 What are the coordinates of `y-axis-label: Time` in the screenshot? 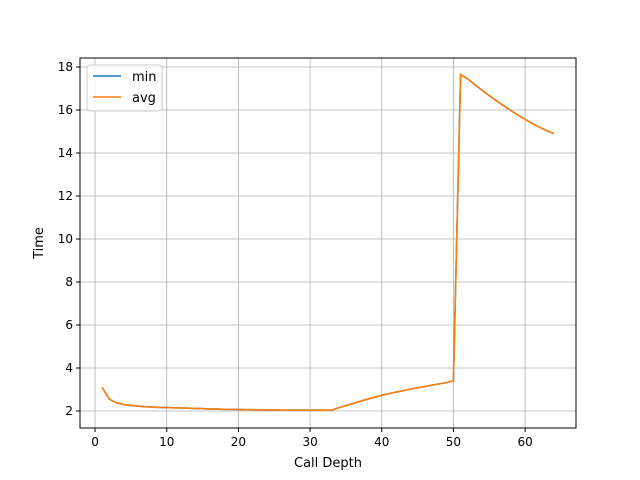 It's located at (39, 243).